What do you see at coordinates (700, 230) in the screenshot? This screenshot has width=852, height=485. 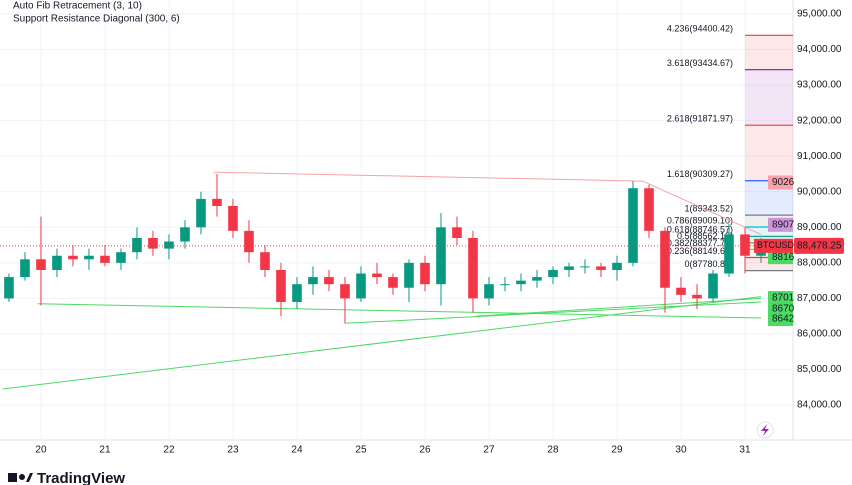 I see `fib-label: 0.618(88746.57)` at bounding box center [700, 230].